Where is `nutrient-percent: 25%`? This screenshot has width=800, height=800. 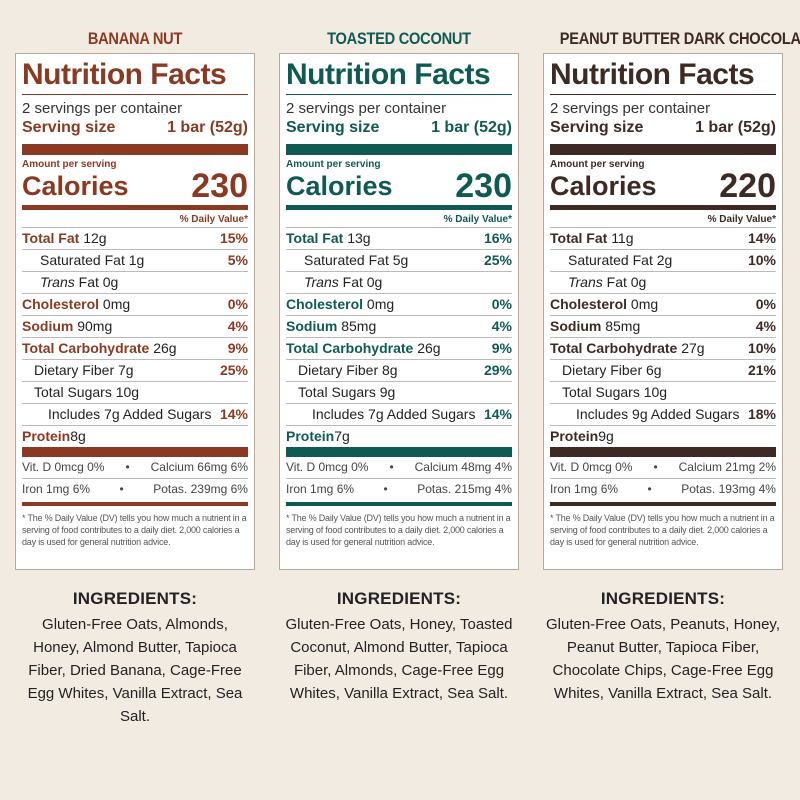 nutrient-percent: 25% is located at coordinates (233, 370).